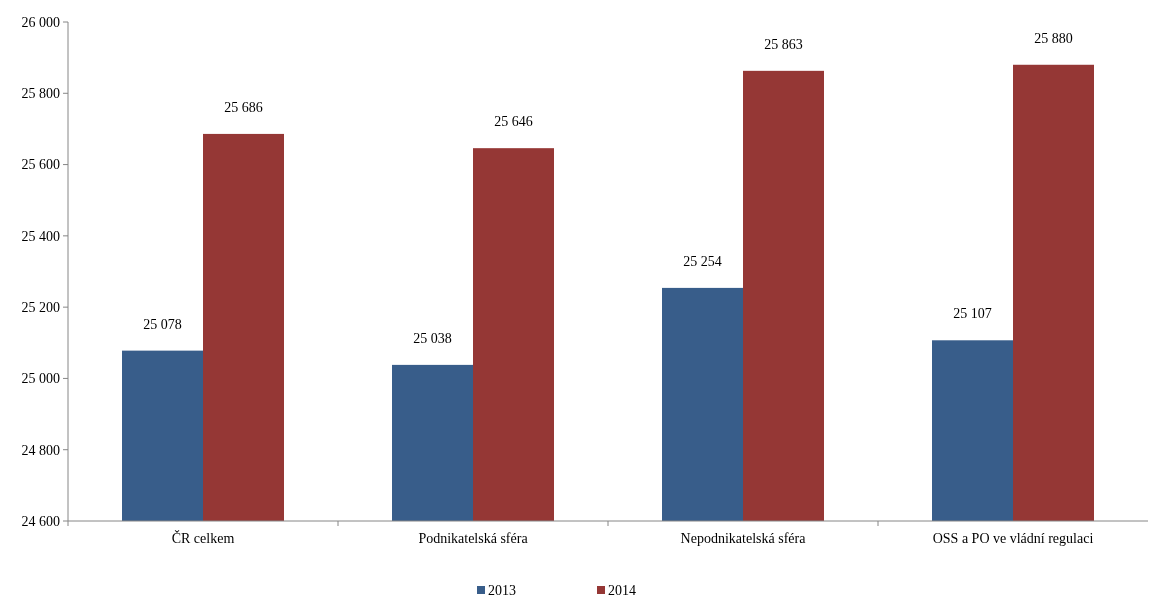  What do you see at coordinates (743, 538) in the screenshot?
I see `x-tick-label: Nepodnikatelská sféra` at bounding box center [743, 538].